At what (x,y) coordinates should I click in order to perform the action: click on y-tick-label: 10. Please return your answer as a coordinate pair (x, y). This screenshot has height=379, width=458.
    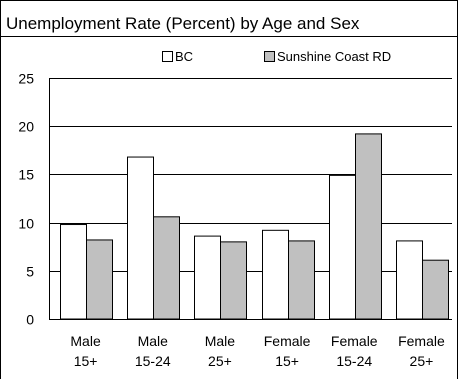
    Looking at the image, I should click on (26, 224).